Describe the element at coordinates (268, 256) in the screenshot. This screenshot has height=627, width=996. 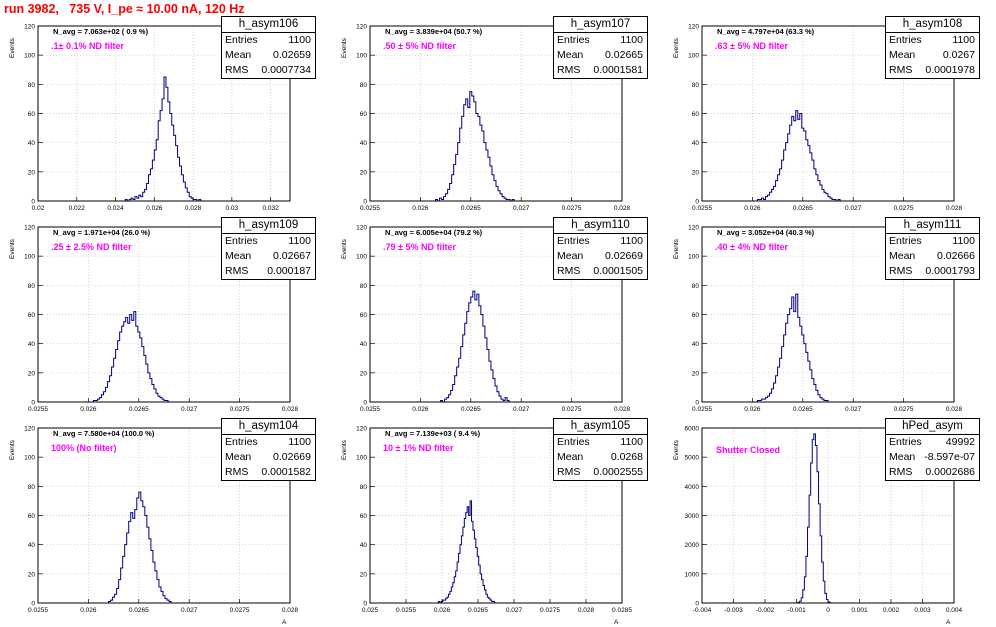
I see `stats-mean: Mean 0.02667` at that location.